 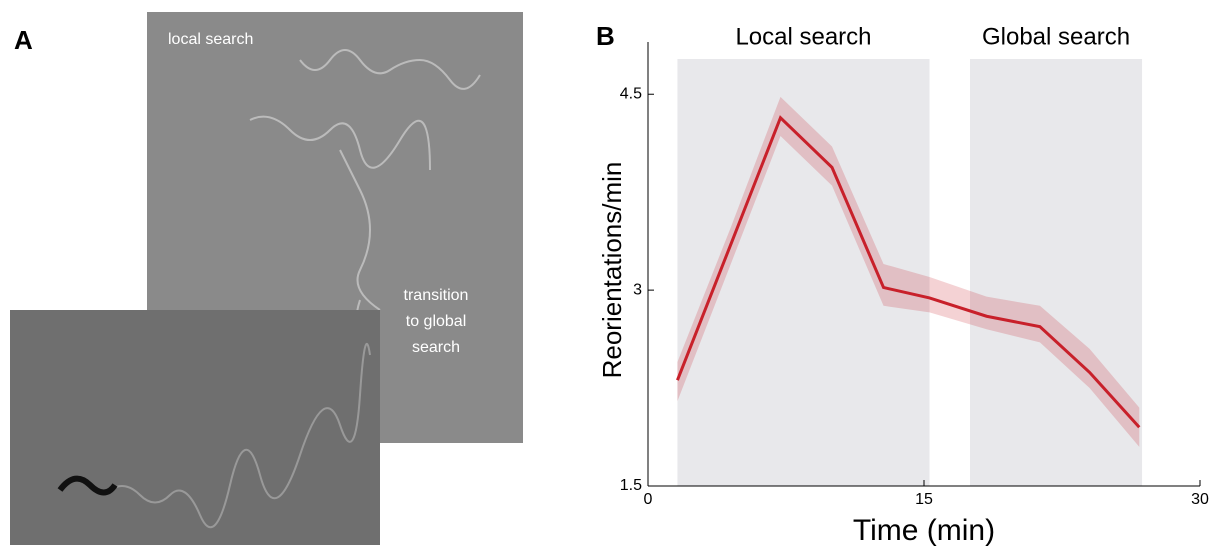 I want to click on photo, so click(x=195, y=427).